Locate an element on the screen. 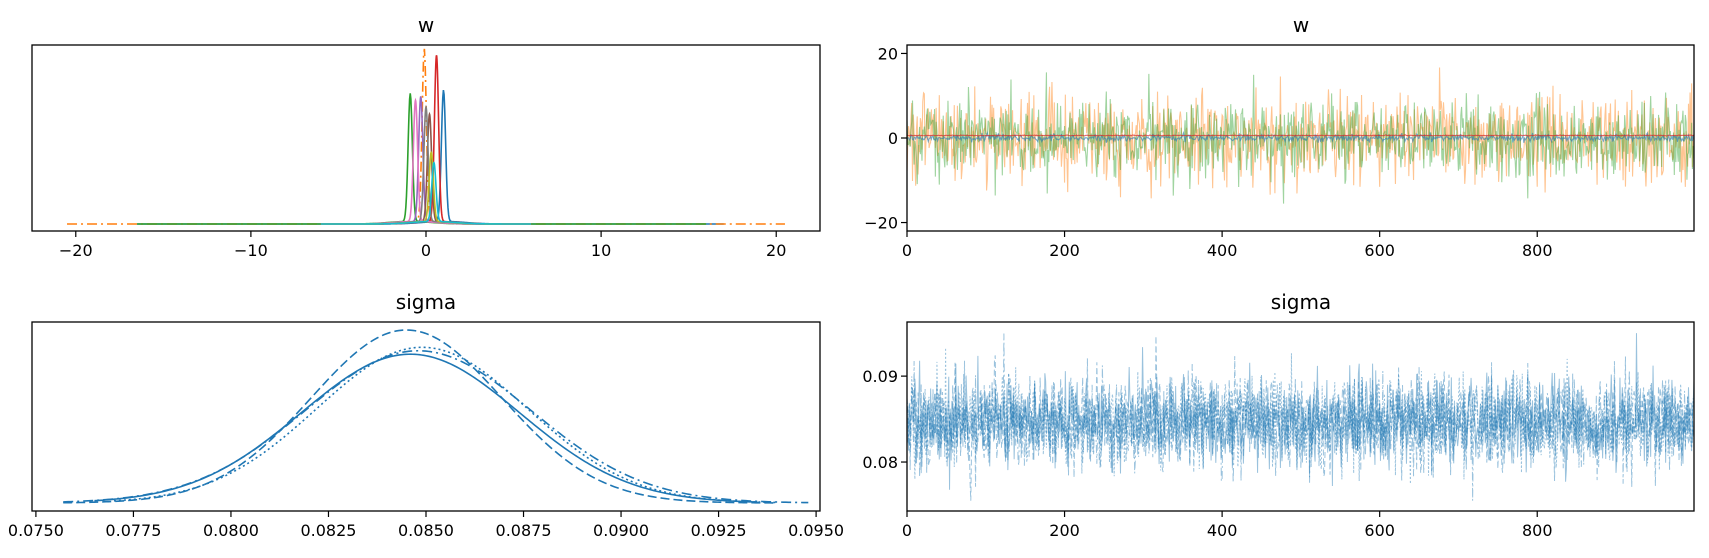 The image size is (1709, 558). plot-area-sigma-density is located at coordinates (436, 416).